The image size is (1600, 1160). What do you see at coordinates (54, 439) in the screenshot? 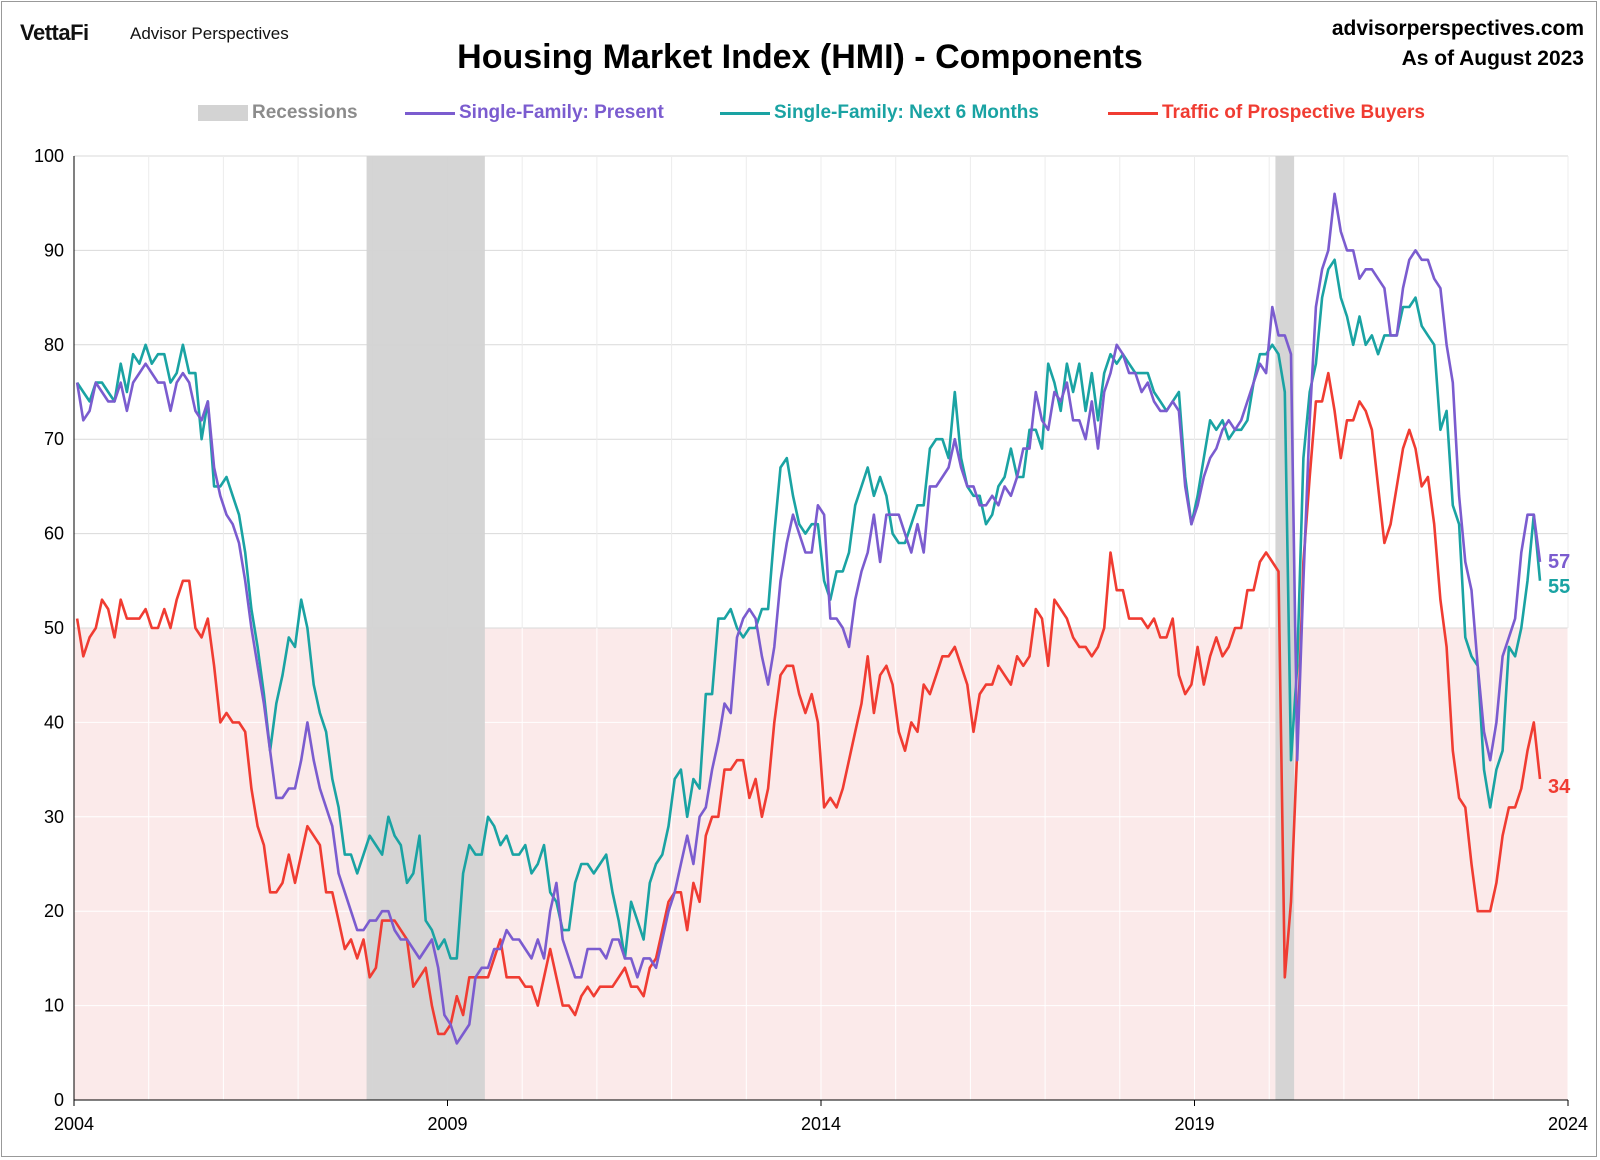
I see `y-tick-label: 70` at bounding box center [54, 439].